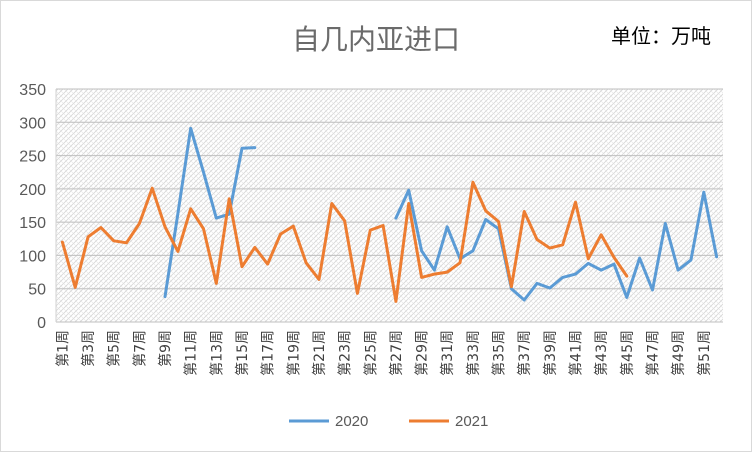  What do you see at coordinates (550, 353) in the screenshot?
I see `x-tick-label: 第39周` at bounding box center [550, 353].